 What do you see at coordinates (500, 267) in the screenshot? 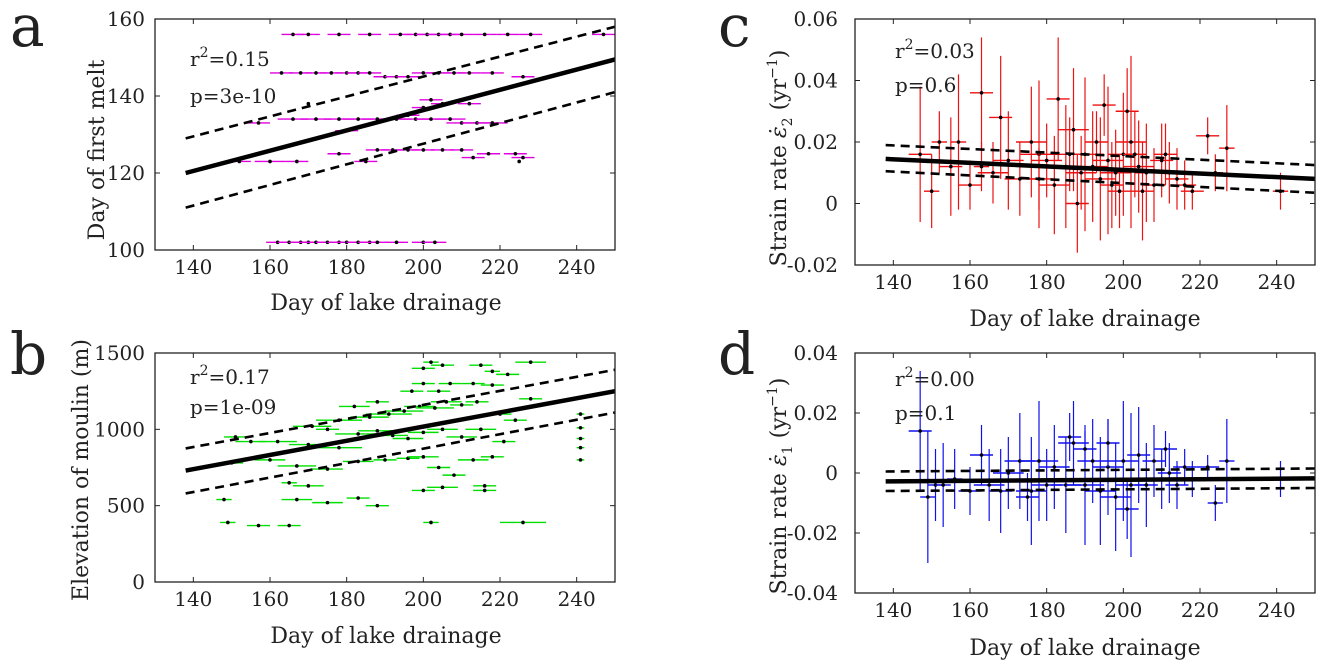
I see `x-tick-label-a-4: 220` at bounding box center [500, 267].